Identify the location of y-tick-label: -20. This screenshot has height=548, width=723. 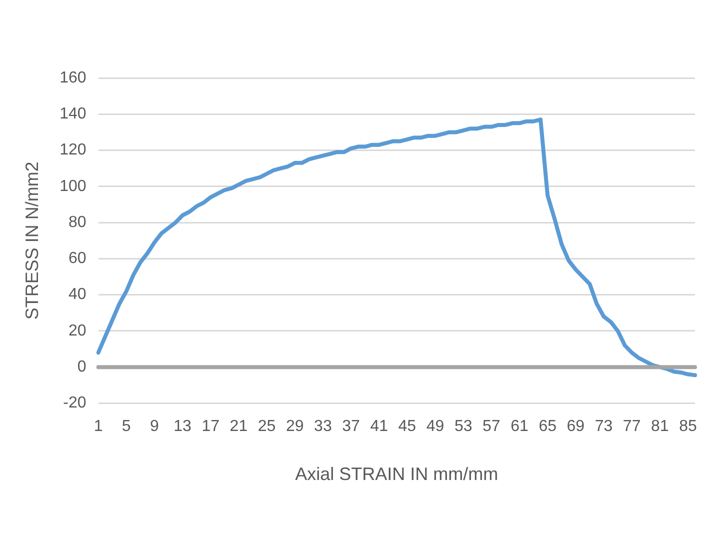
(74, 403).